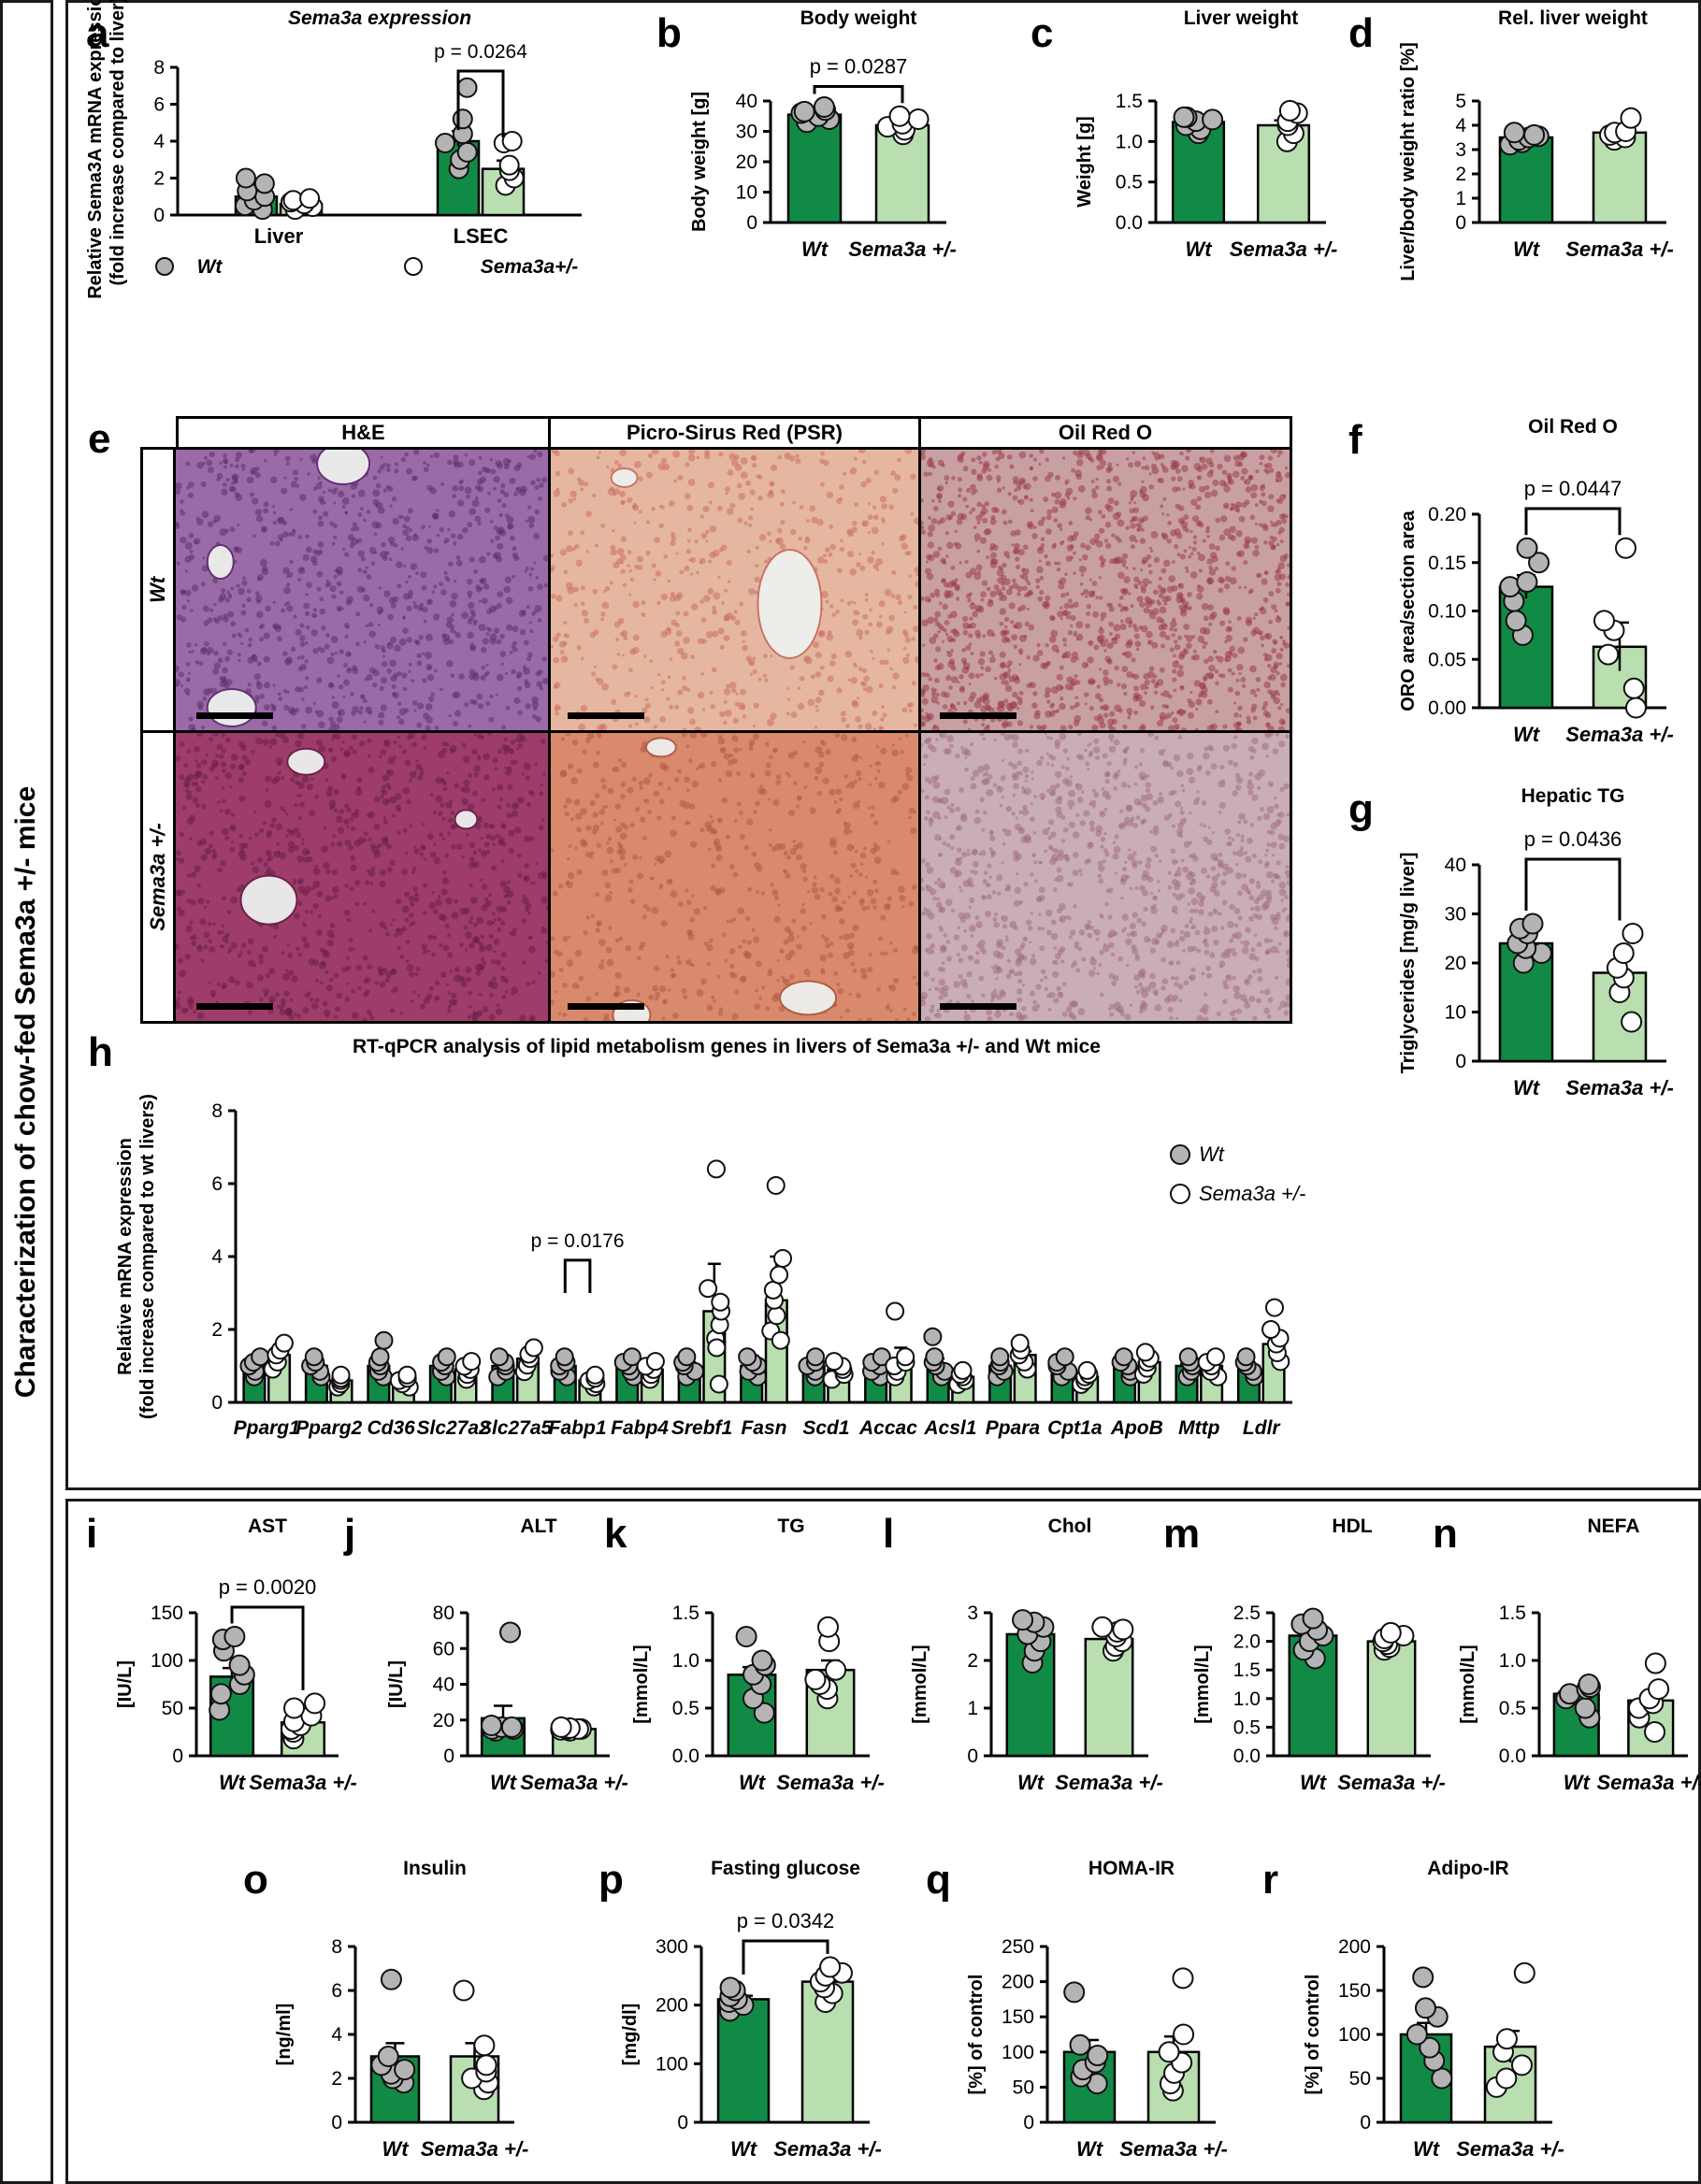  Describe the element at coordinates (444, 1613) in the screenshot. I see `y-tick-label: 80` at that location.